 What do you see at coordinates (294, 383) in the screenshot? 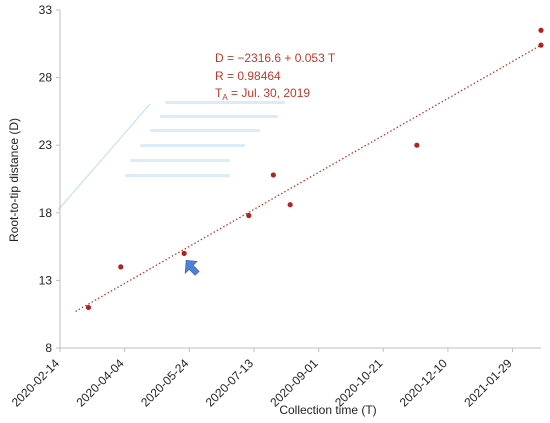
I see `x-tick-label: 2020-09-01` at bounding box center [294, 383].